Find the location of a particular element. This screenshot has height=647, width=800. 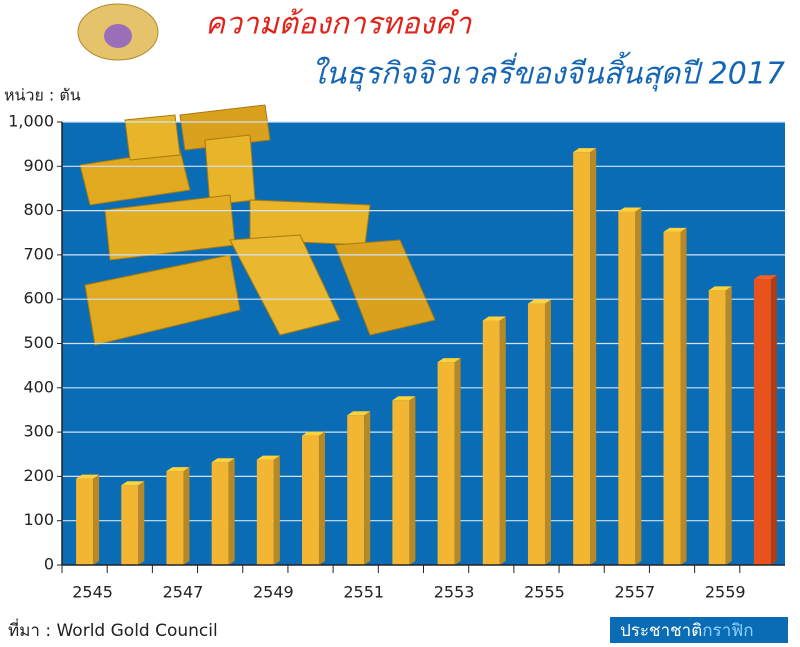

y-tick-label: 100 is located at coordinates (38, 519).